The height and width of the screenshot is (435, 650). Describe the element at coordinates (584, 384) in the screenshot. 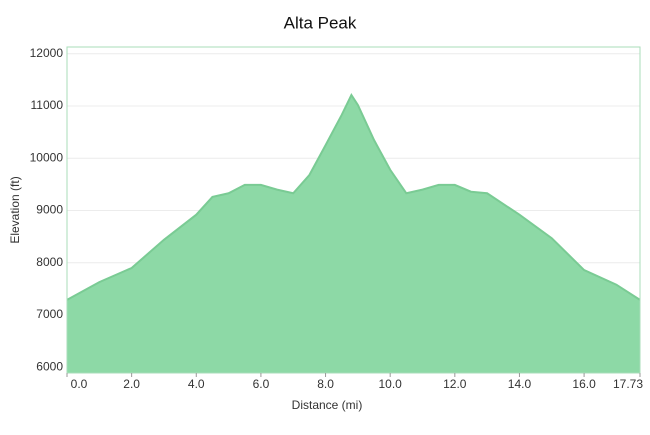

I see `x-tick-label: 16.0` at that location.